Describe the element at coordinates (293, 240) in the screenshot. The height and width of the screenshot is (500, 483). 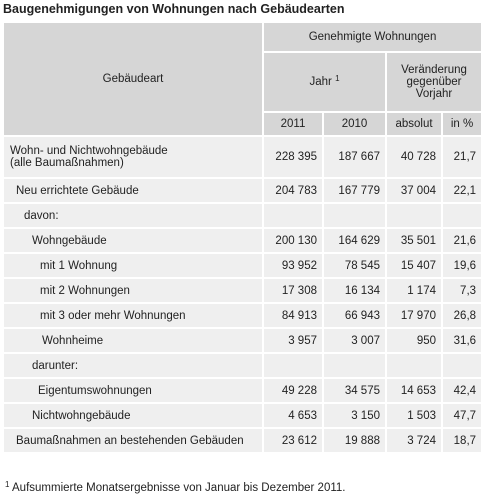
I see `table-cell: 200 130` at that location.